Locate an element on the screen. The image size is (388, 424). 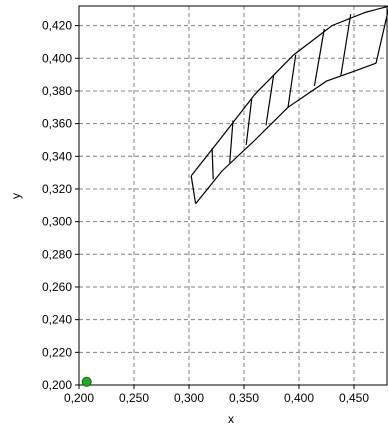
y-tick-label: 0,260 is located at coordinates (57, 287).